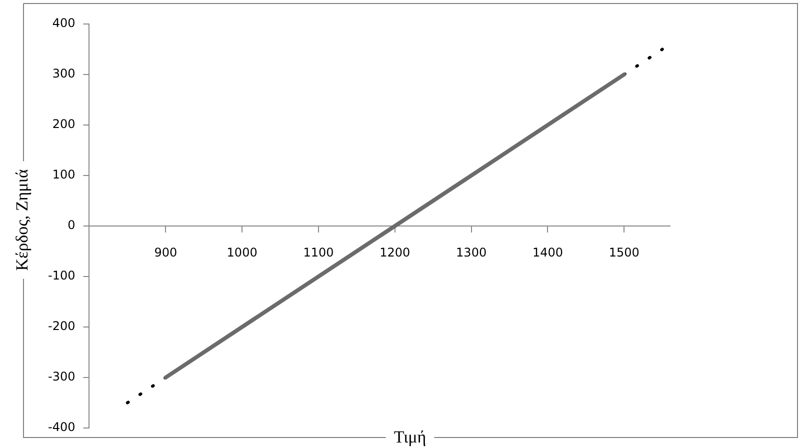 This screenshot has width=800, height=448. Describe the element at coordinates (166, 252) in the screenshot. I see `x-tick-label: 900` at that location.